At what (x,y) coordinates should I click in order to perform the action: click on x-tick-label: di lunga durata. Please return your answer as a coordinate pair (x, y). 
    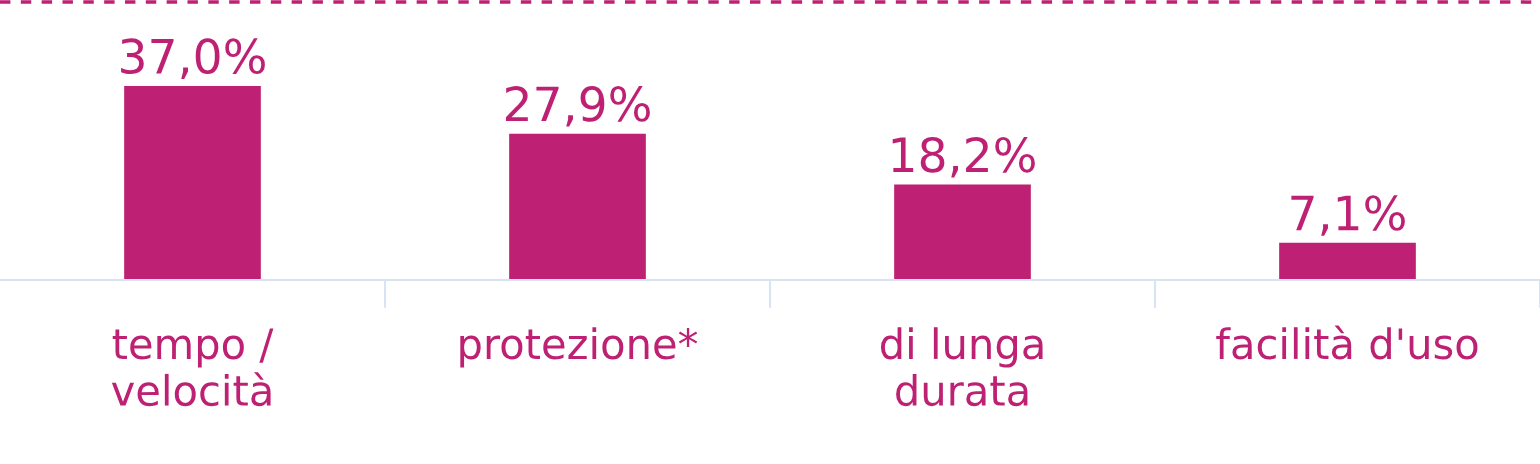
    Looking at the image, I should click on (961, 367).